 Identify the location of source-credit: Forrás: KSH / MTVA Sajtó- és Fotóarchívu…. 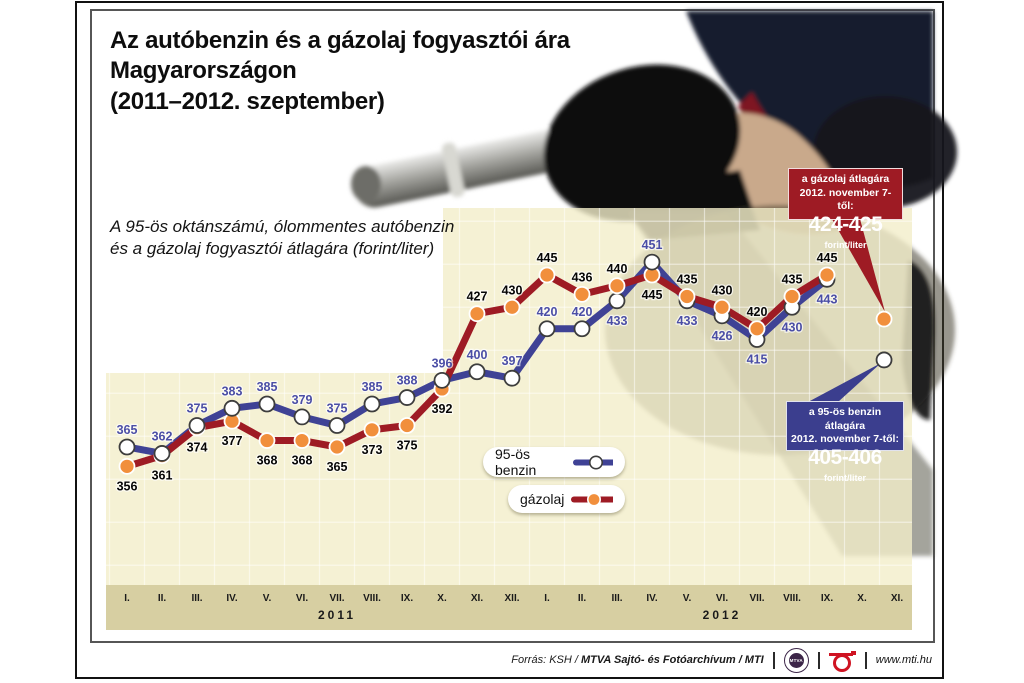
(637, 660).